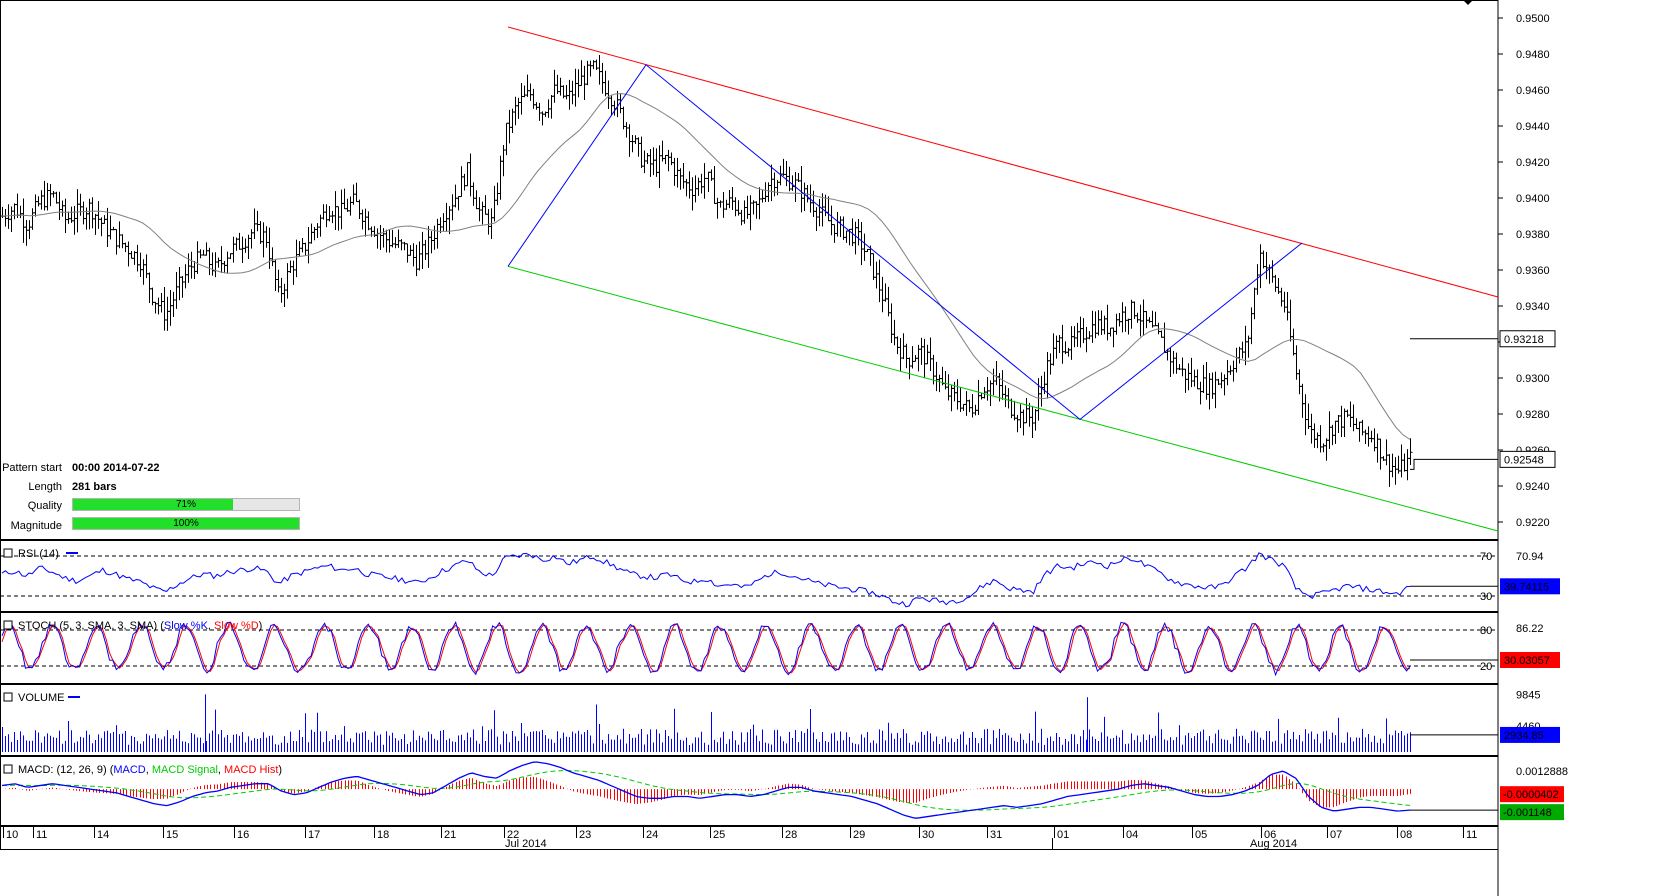 The image size is (1655, 896). I want to click on rsi-line, so click(706, 580).